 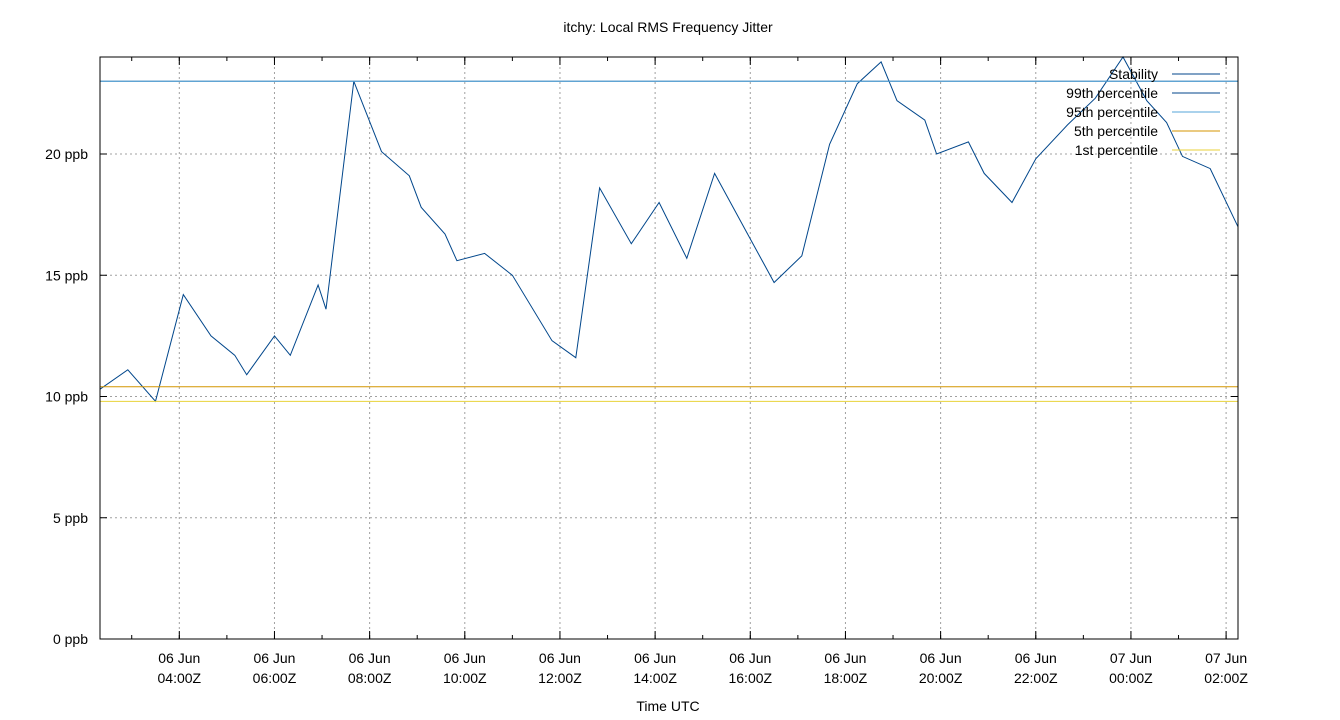 What do you see at coordinates (70, 518) in the screenshot?
I see `y-tick-label: 5 ppb` at bounding box center [70, 518].